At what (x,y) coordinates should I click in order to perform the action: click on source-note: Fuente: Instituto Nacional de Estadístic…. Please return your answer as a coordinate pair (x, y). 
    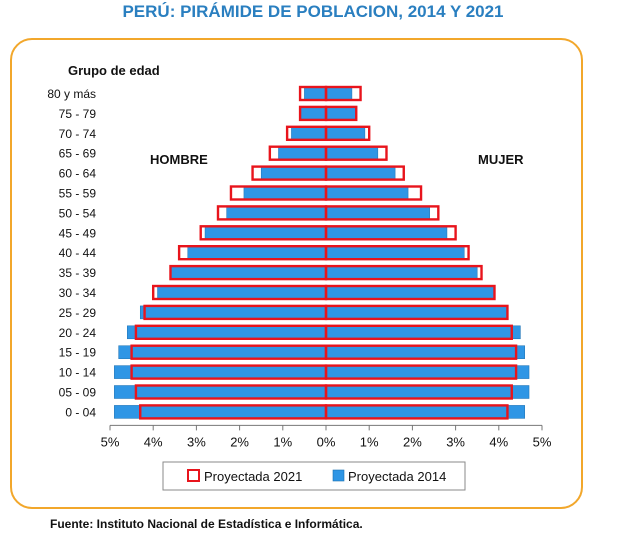
    Looking at the image, I should click on (206, 524).